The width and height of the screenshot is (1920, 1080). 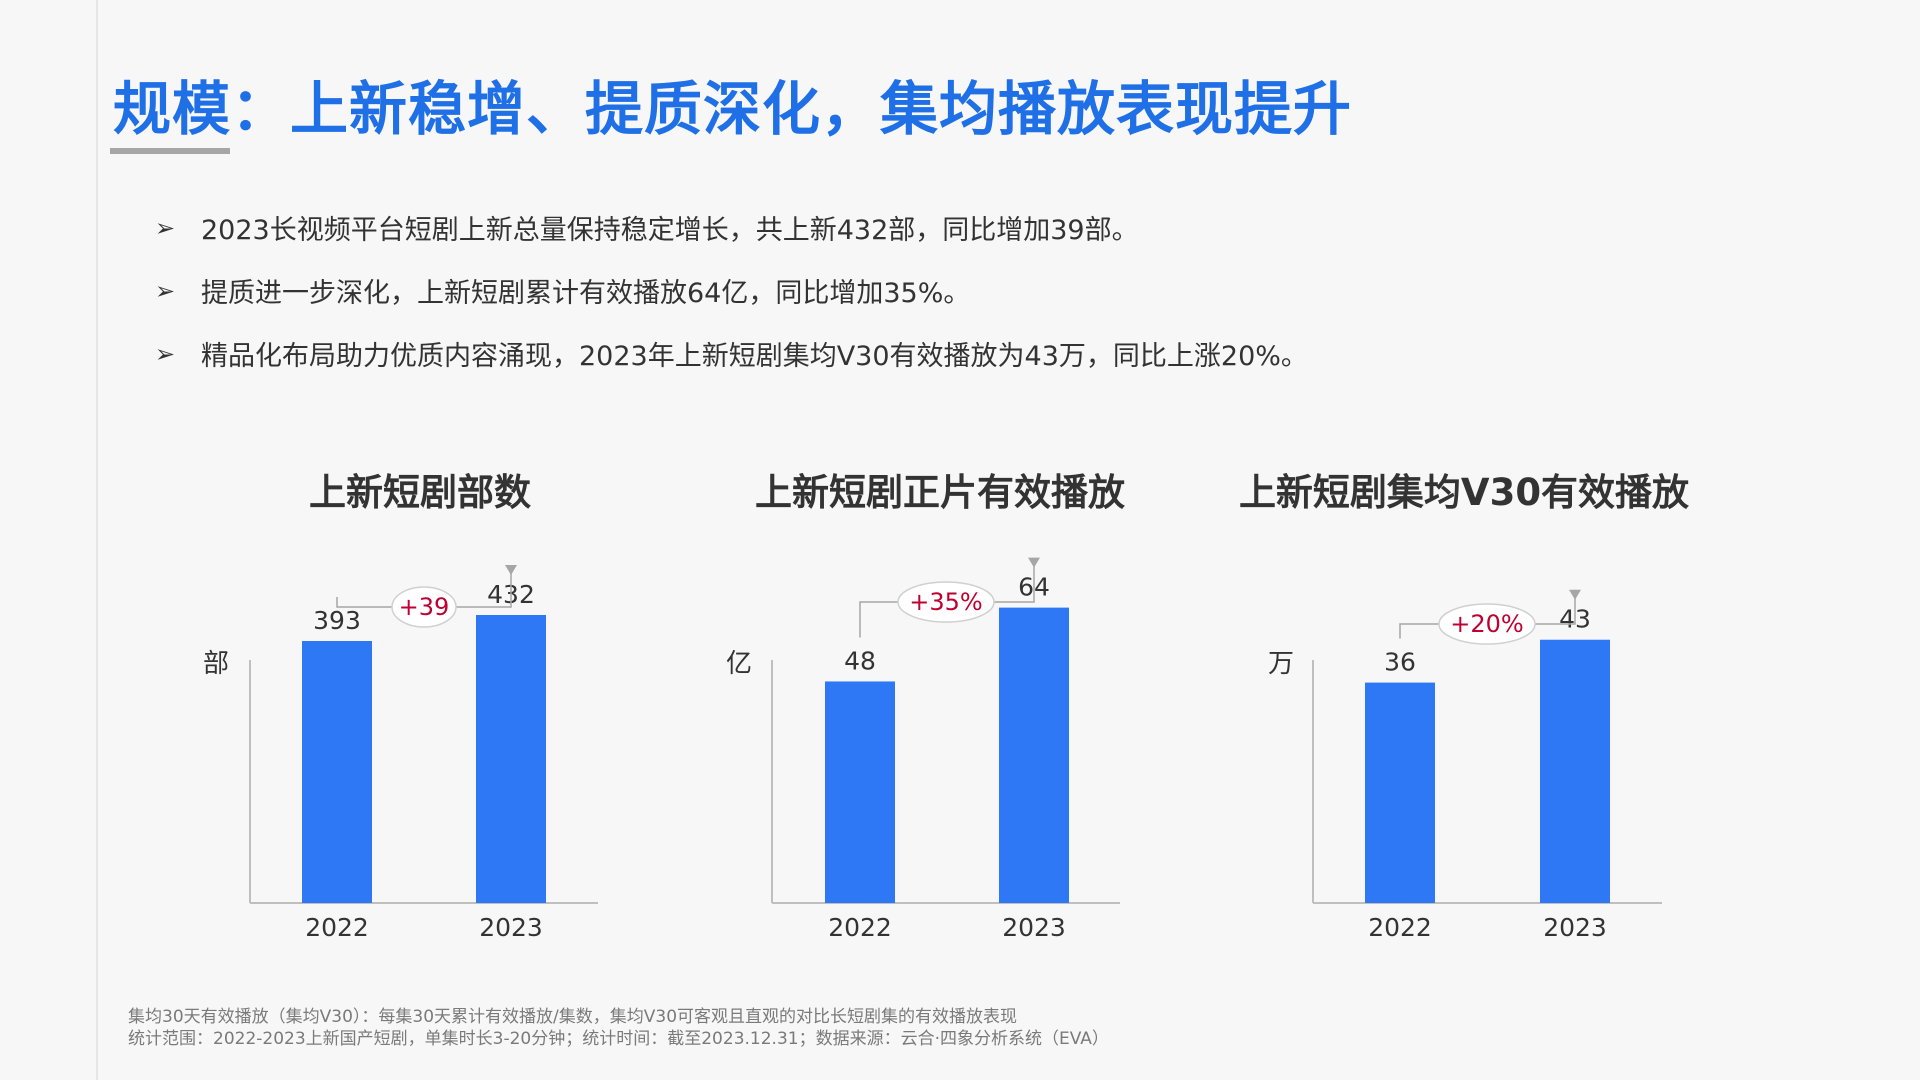 I want to click on growth-label: +20%, so click(x=1486, y=624).